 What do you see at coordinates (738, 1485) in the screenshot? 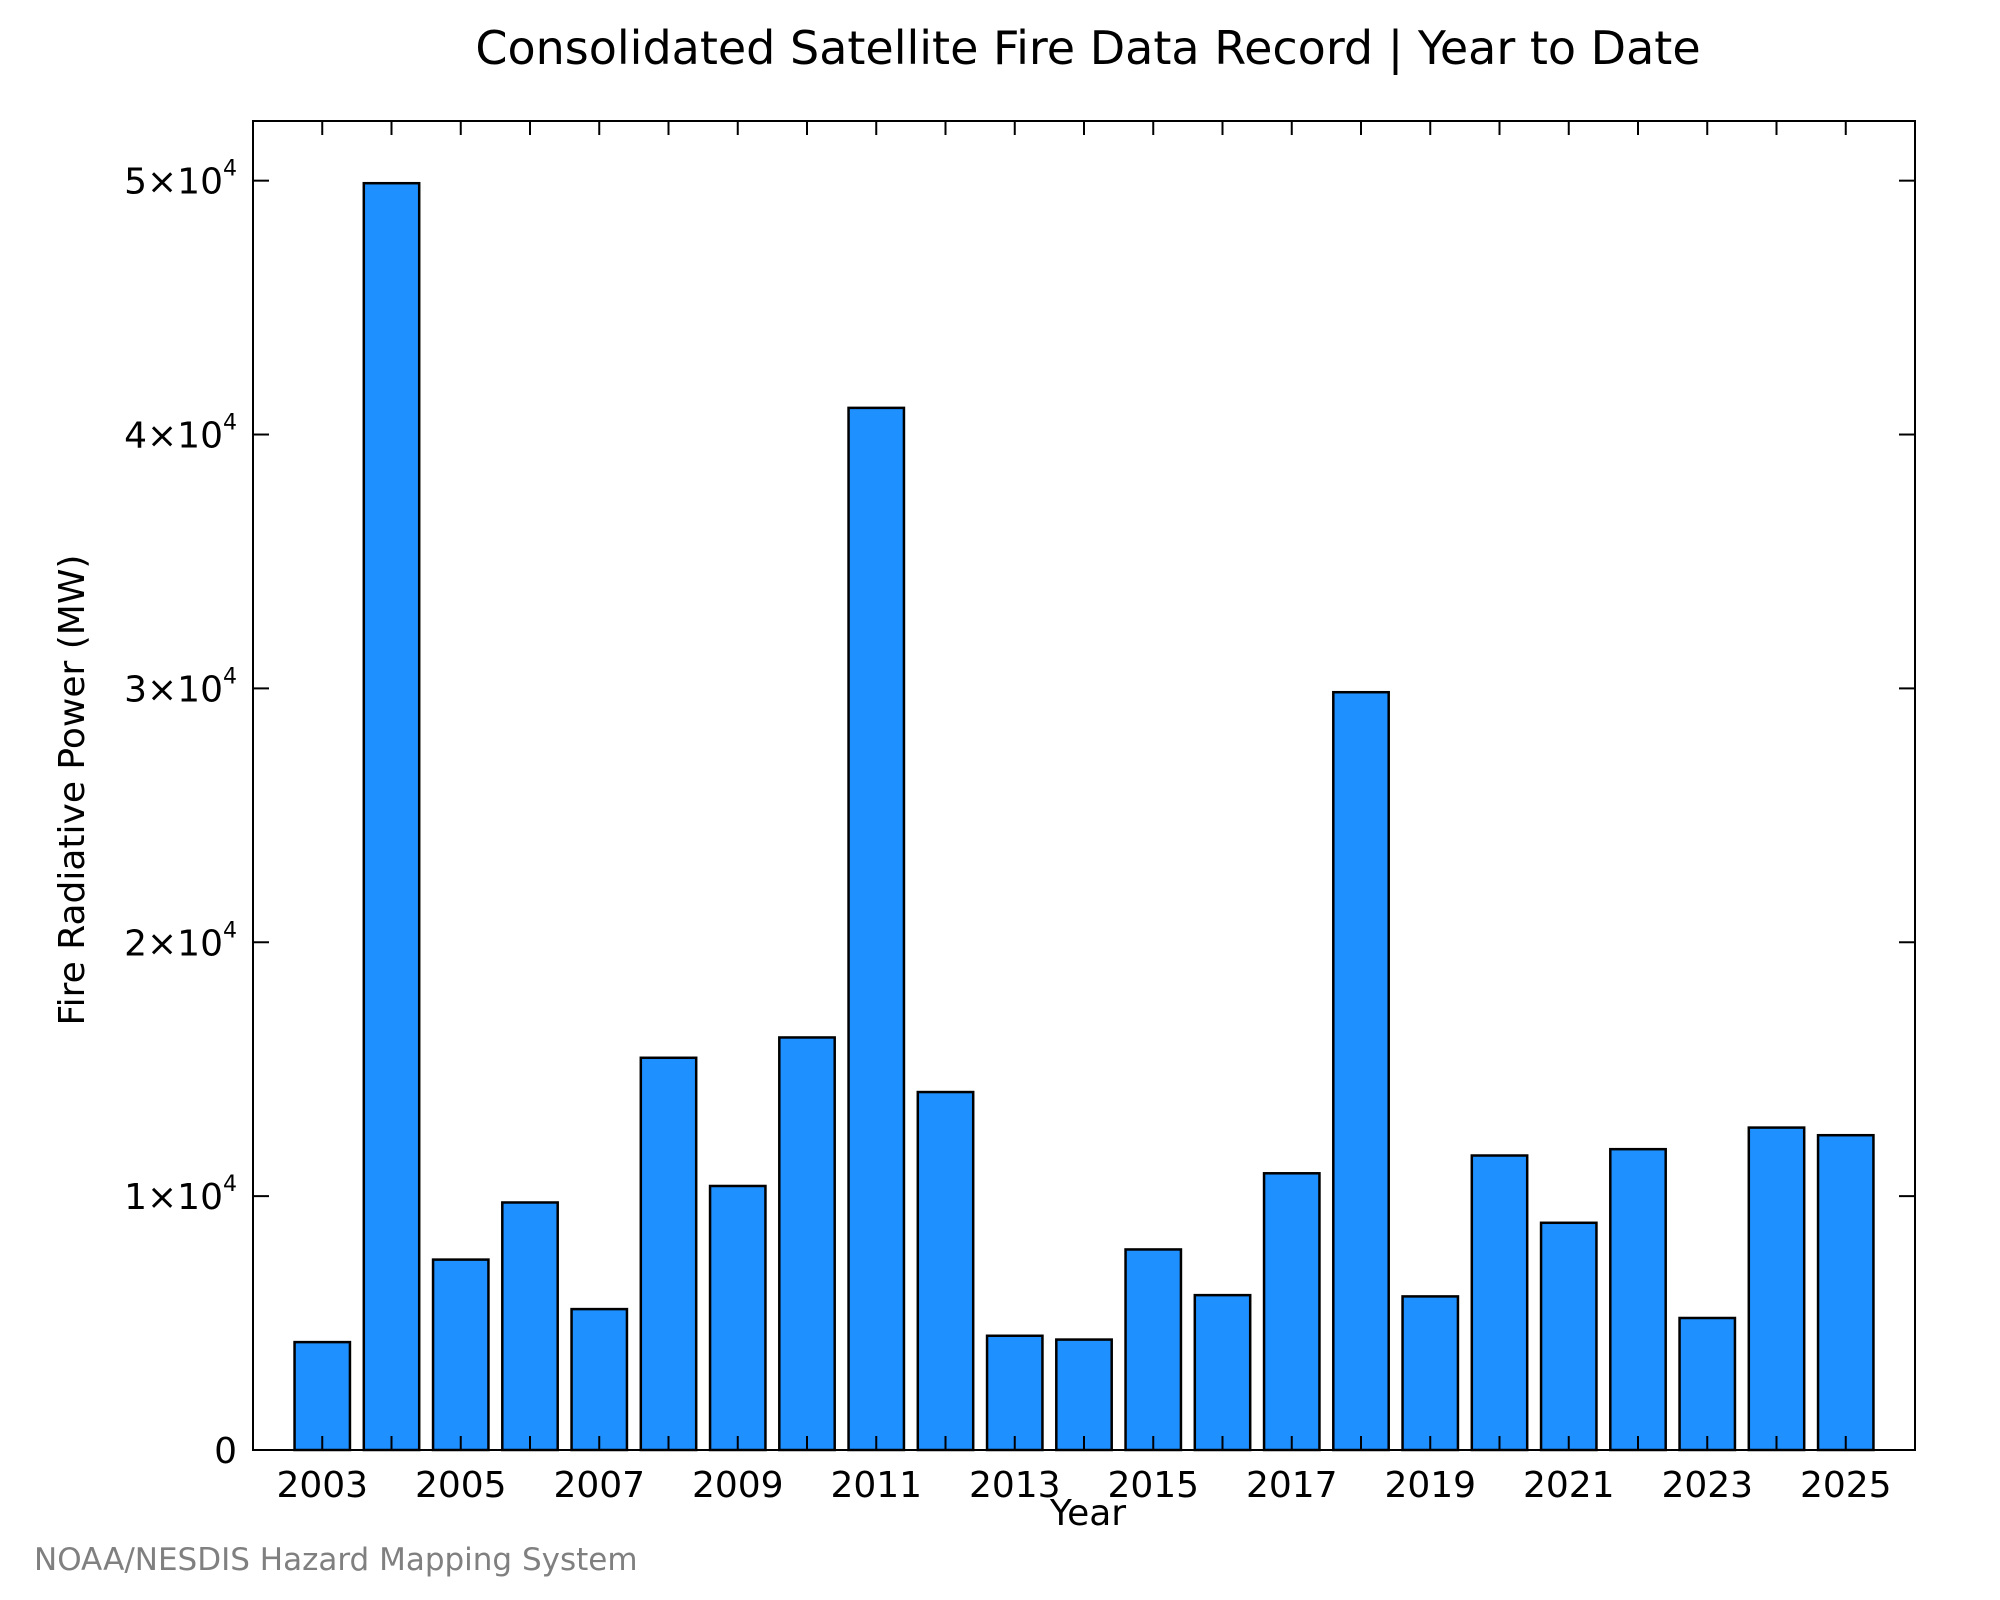
I see `x-tick-label-2009: 2009` at bounding box center [738, 1485].